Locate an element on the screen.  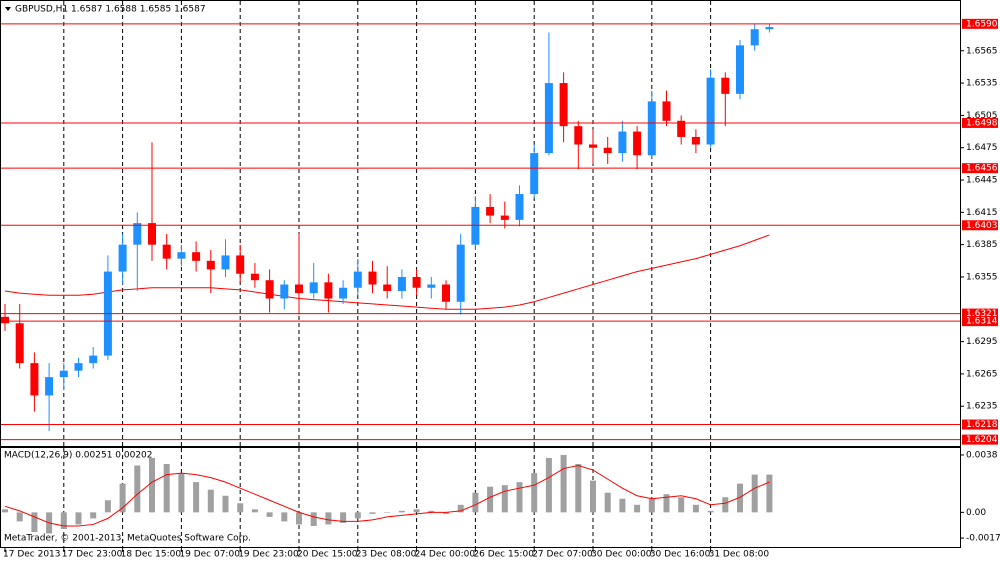
y-tick-label: 1.6295 is located at coordinates (982, 342).